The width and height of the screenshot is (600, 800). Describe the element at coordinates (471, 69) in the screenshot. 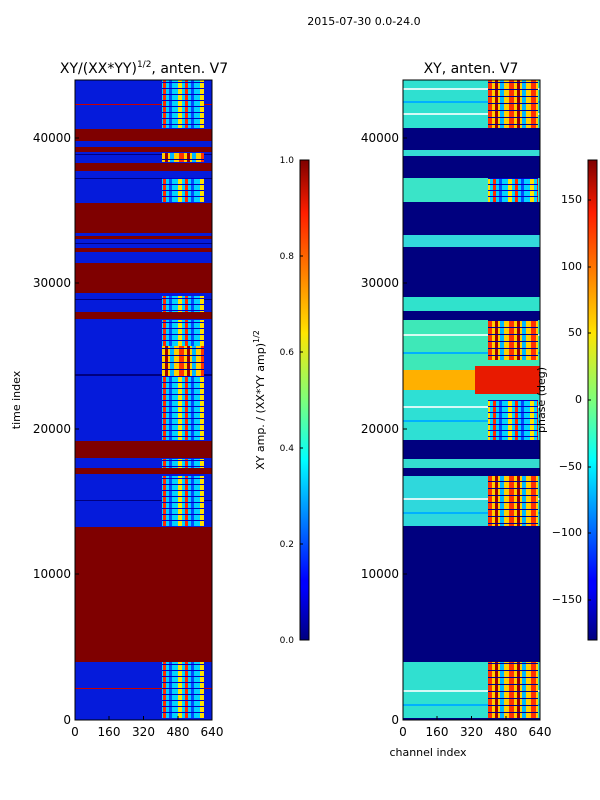

I see `phase-title: XY, anten. V7` at that location.